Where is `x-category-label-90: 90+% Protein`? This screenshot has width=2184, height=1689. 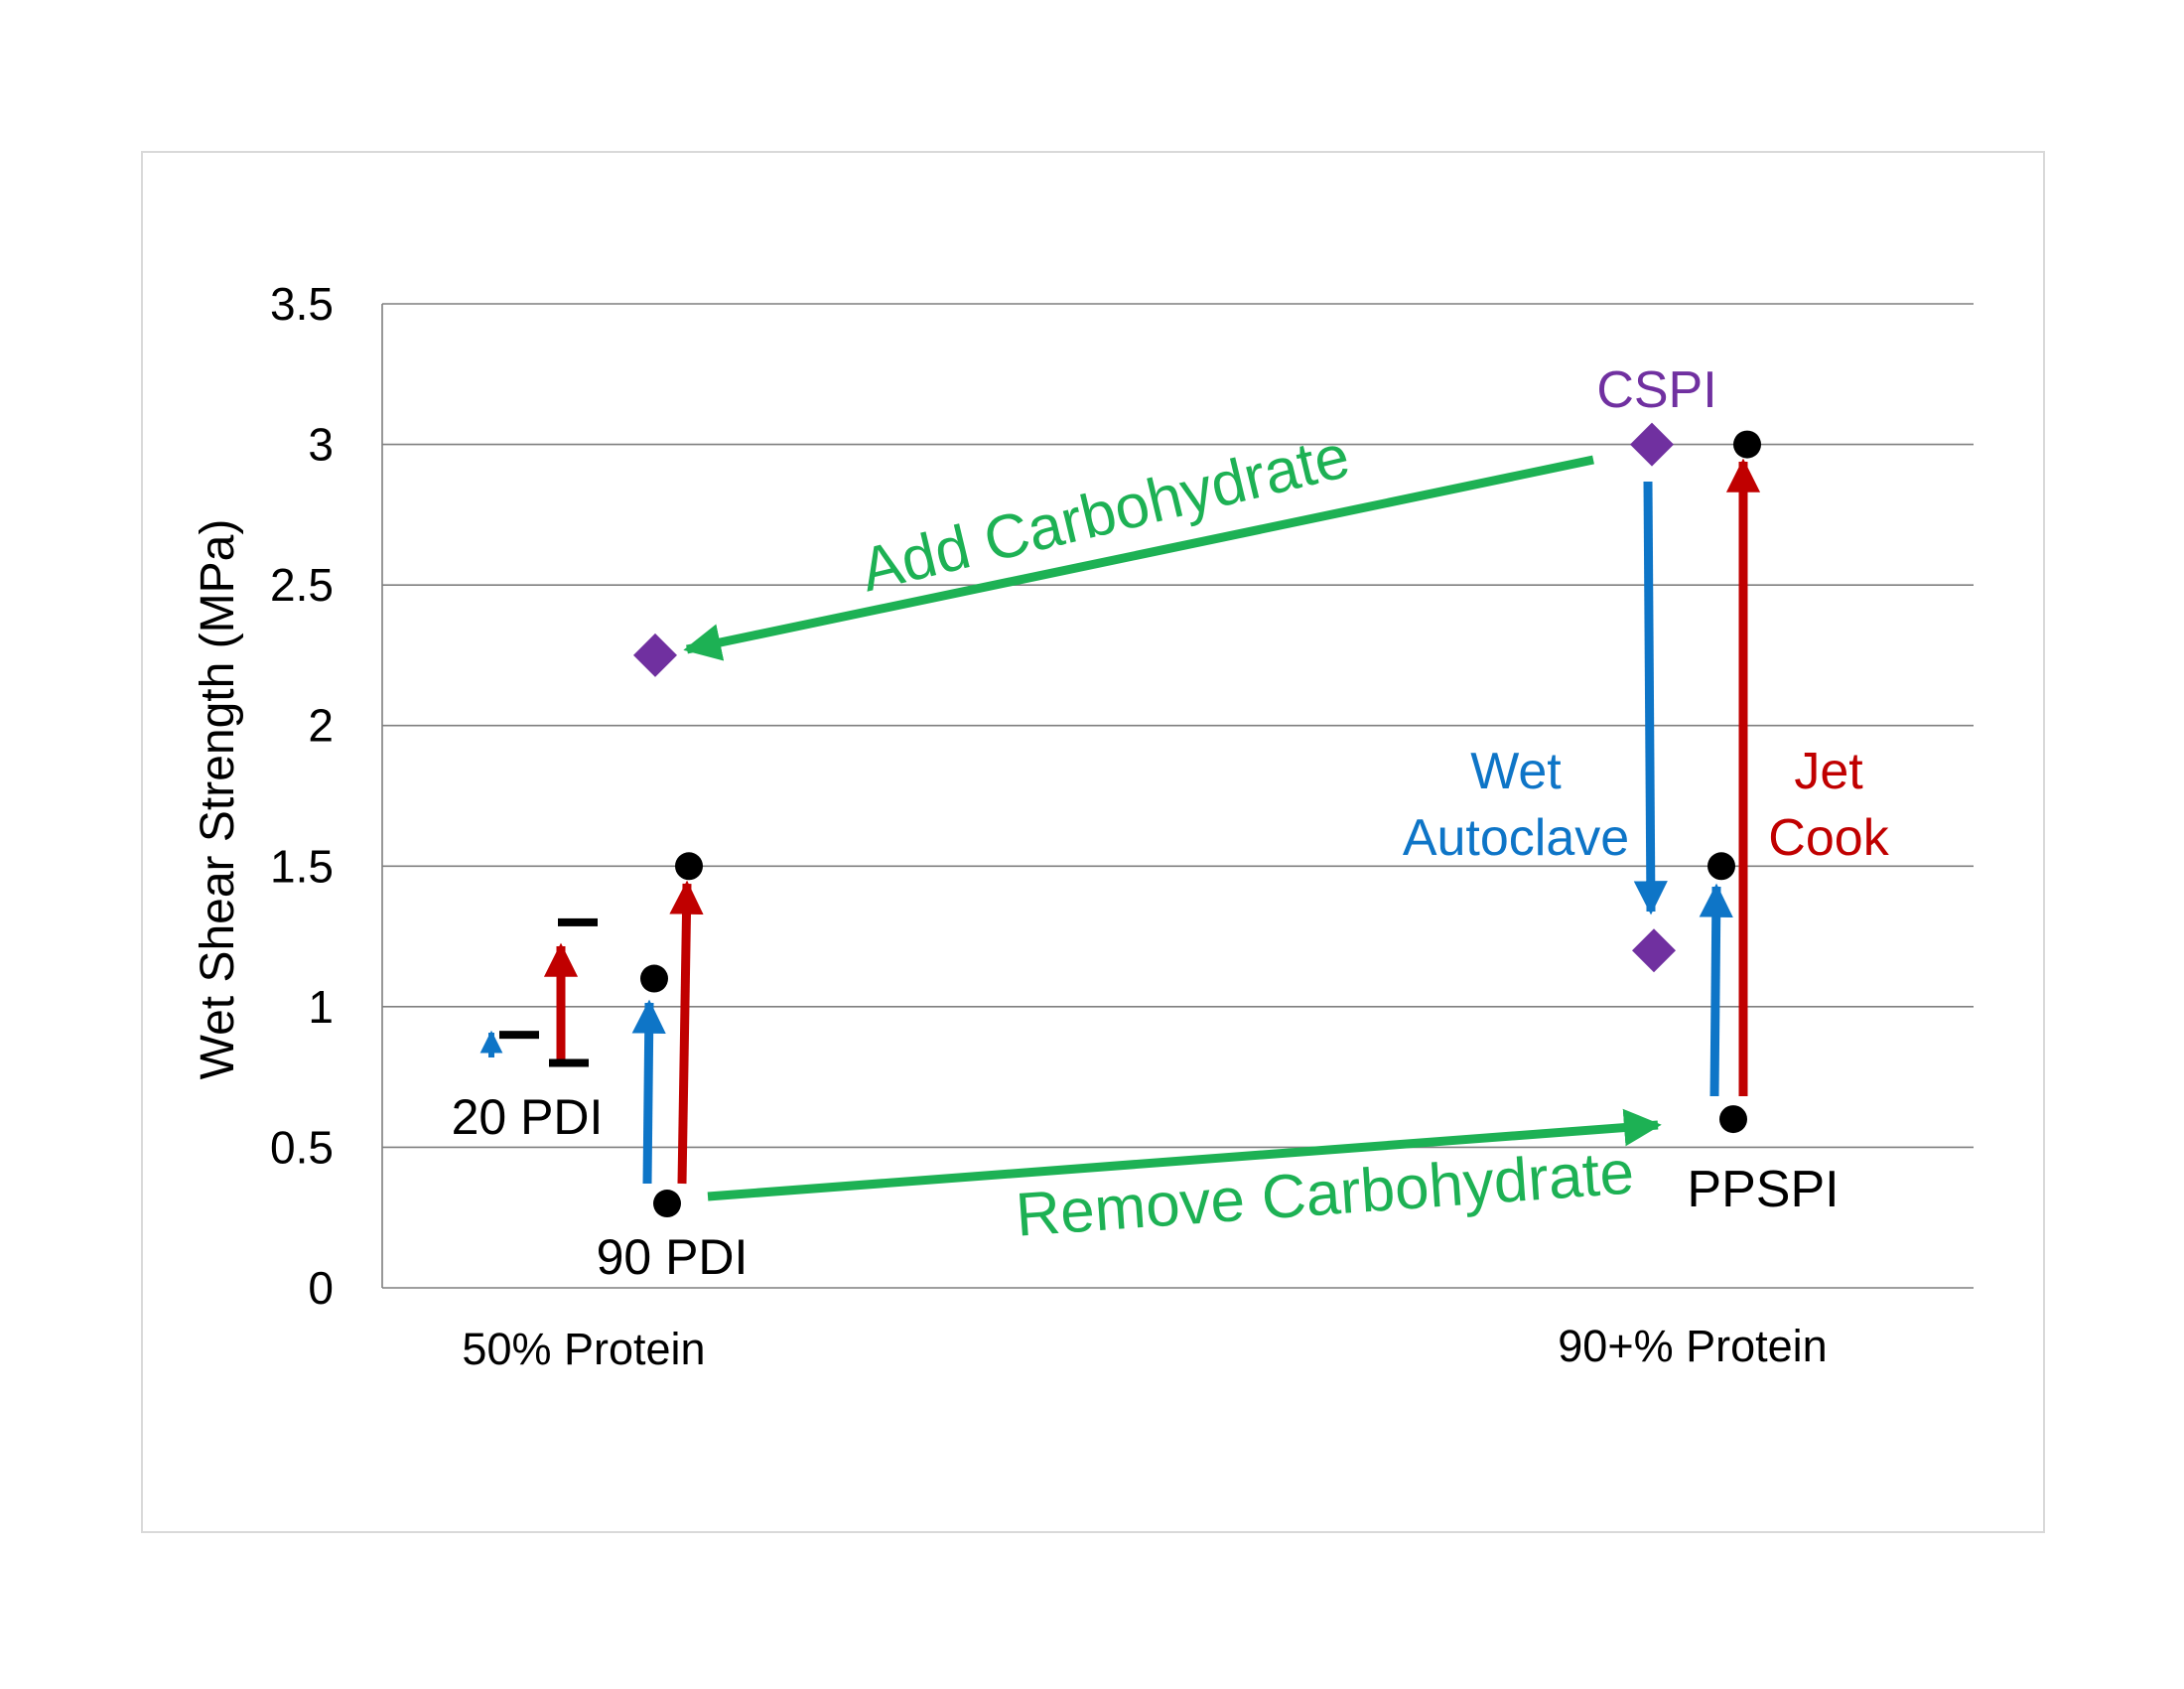 x-category-label-90: 90+% Protein is located at coordinates (1692, 1346).